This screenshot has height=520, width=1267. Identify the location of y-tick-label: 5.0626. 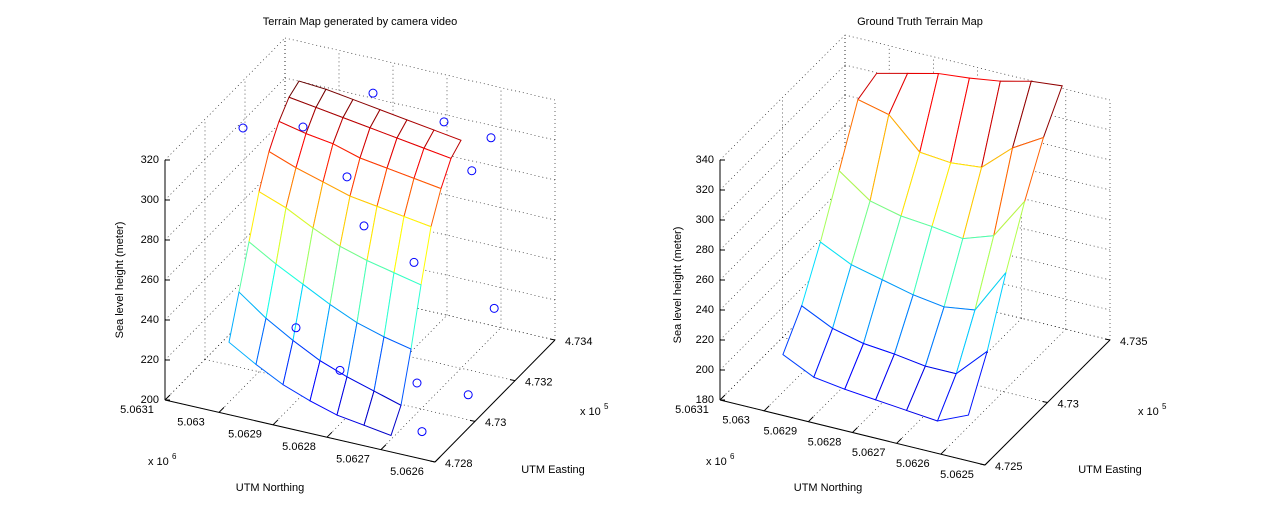
(407, 472).